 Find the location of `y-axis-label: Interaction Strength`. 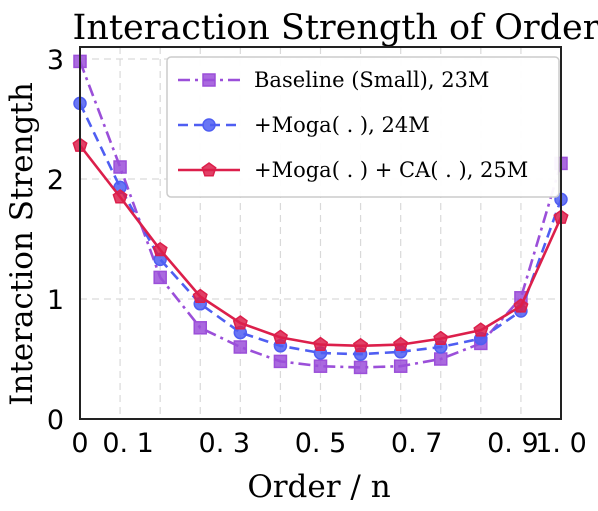

y-axis-label: Interaction Strength is located at coordinates (22, 244).